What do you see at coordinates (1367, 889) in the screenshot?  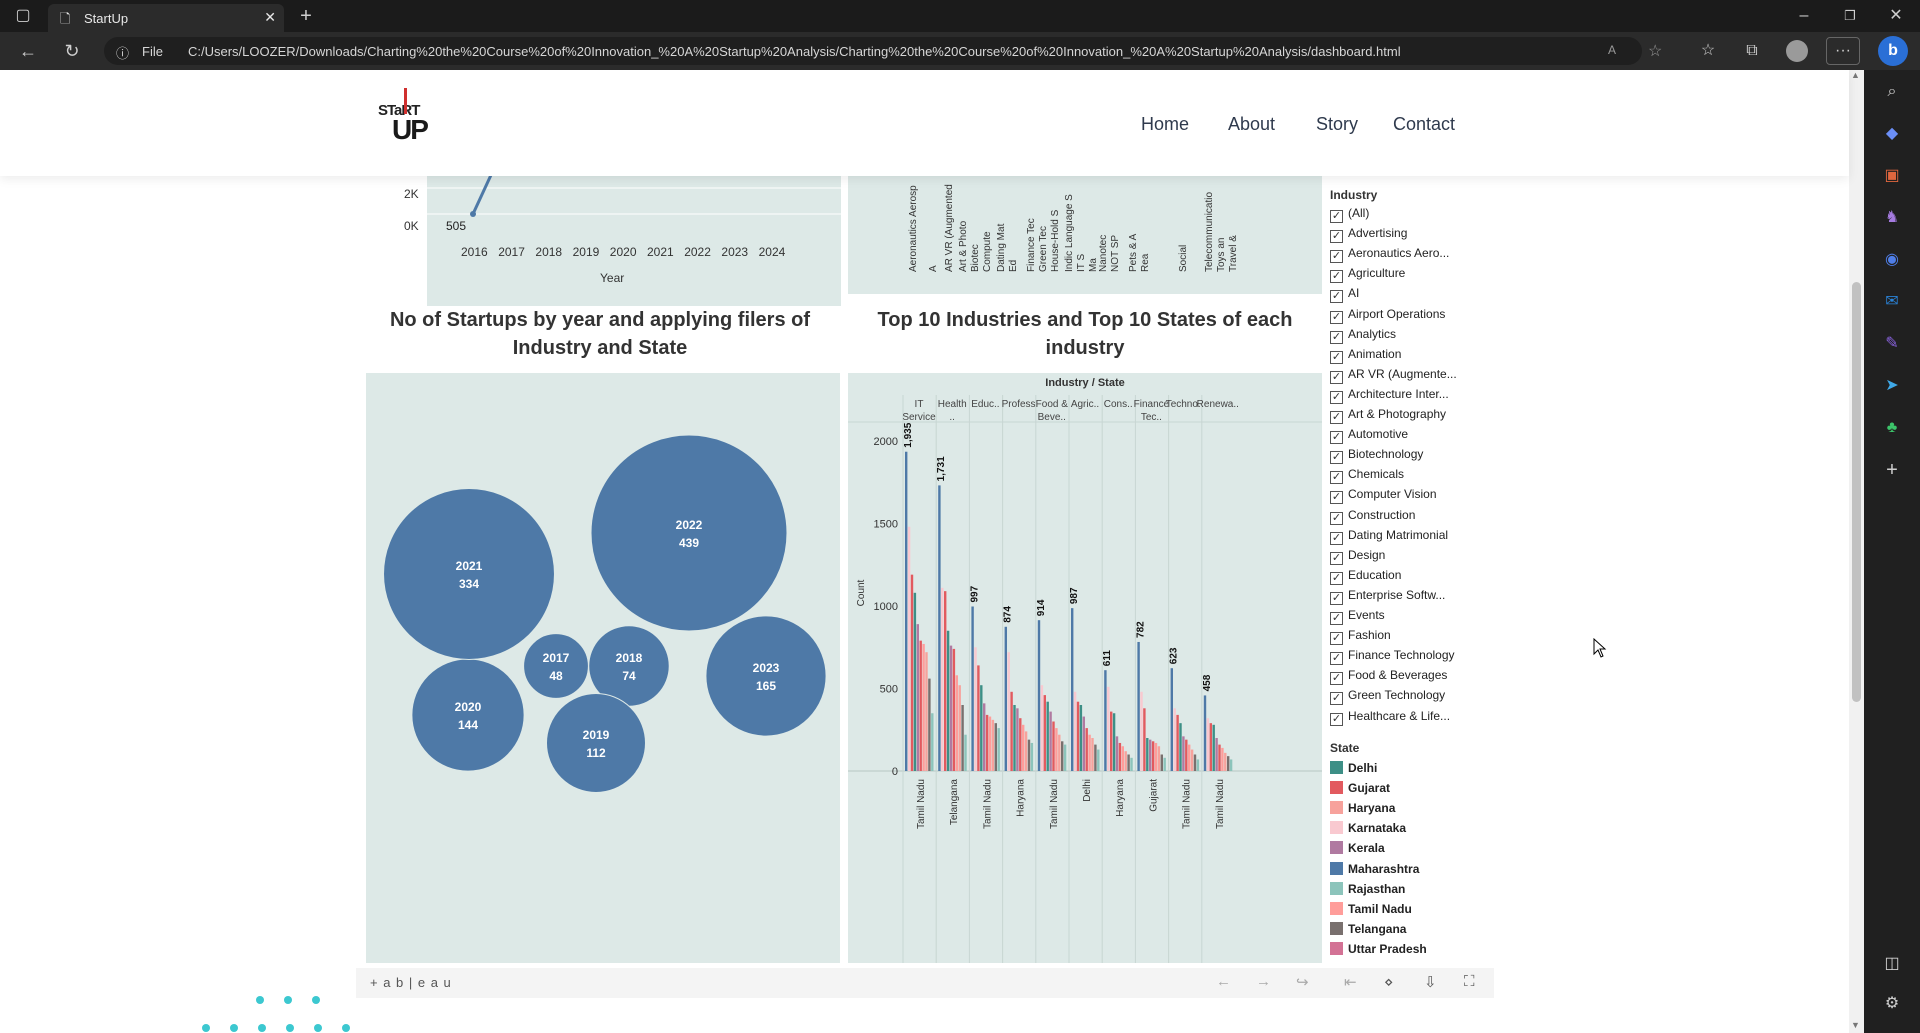 I see `state-legend-item: Rajasthan` at bounding box center [1367, 889].